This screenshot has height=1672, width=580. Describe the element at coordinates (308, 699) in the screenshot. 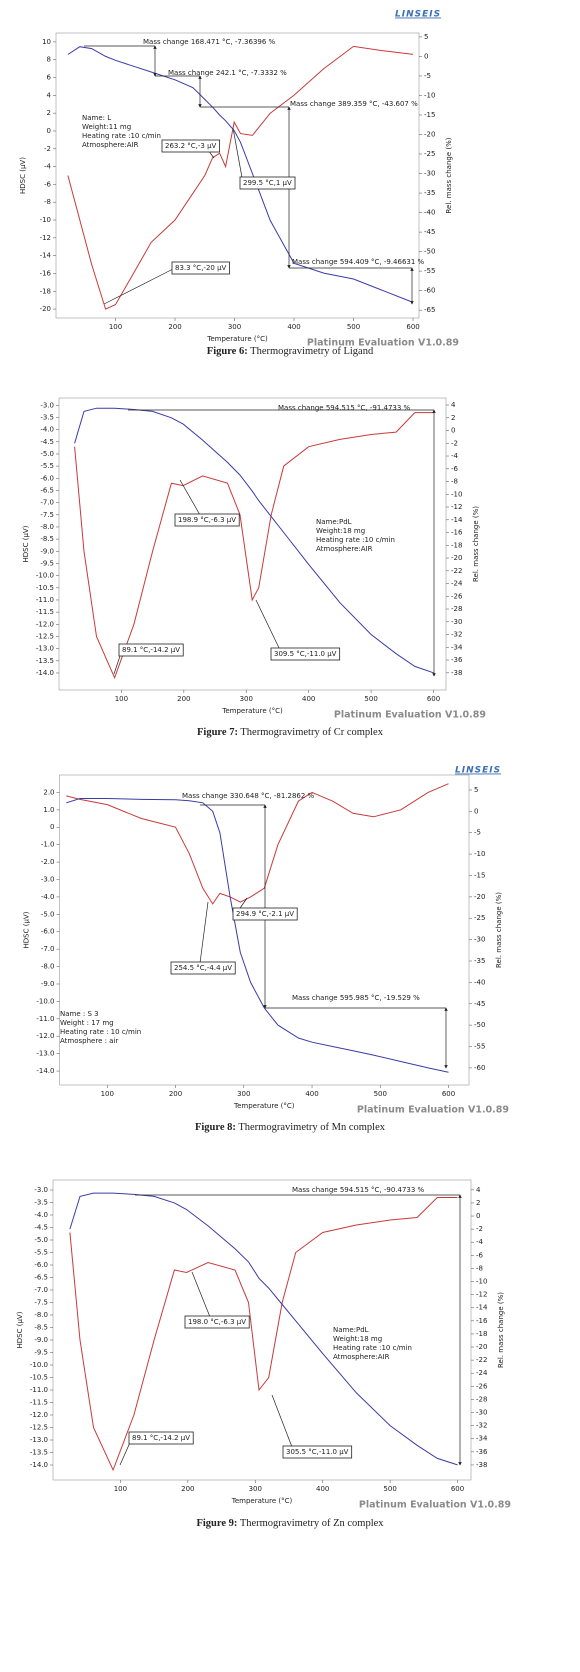

I see `x-tick-label: 400` at that location.